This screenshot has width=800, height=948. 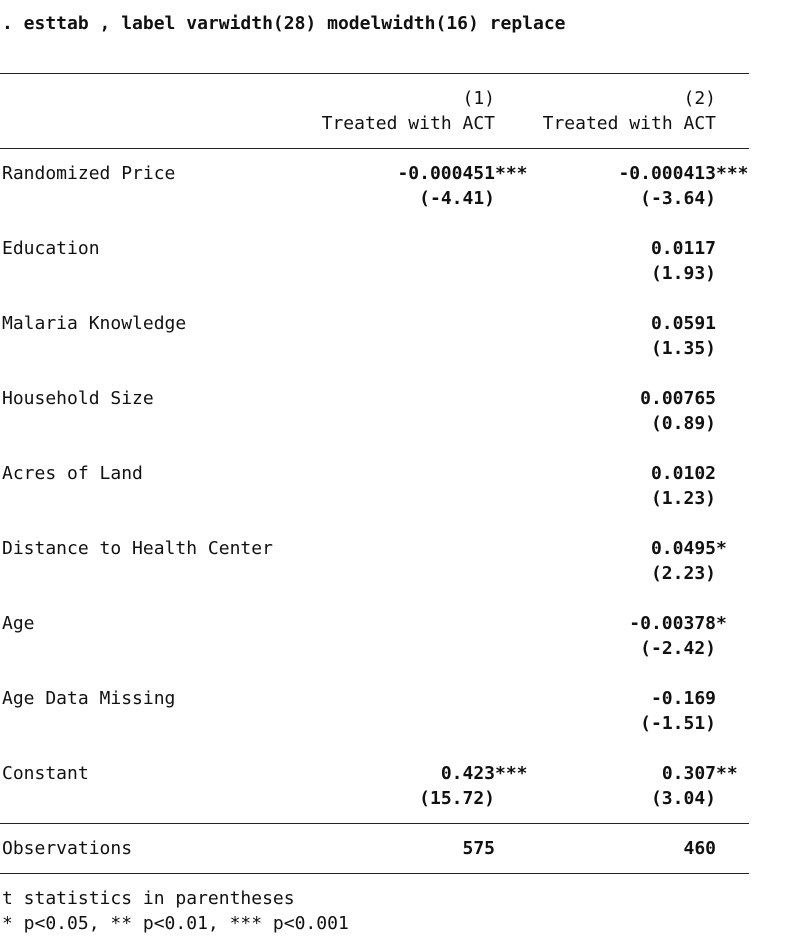 What do you see at coordinates (380, 648) in the screenshot?
I see `t-stat-row: (-2.42)` at bounding box center [380, 648].